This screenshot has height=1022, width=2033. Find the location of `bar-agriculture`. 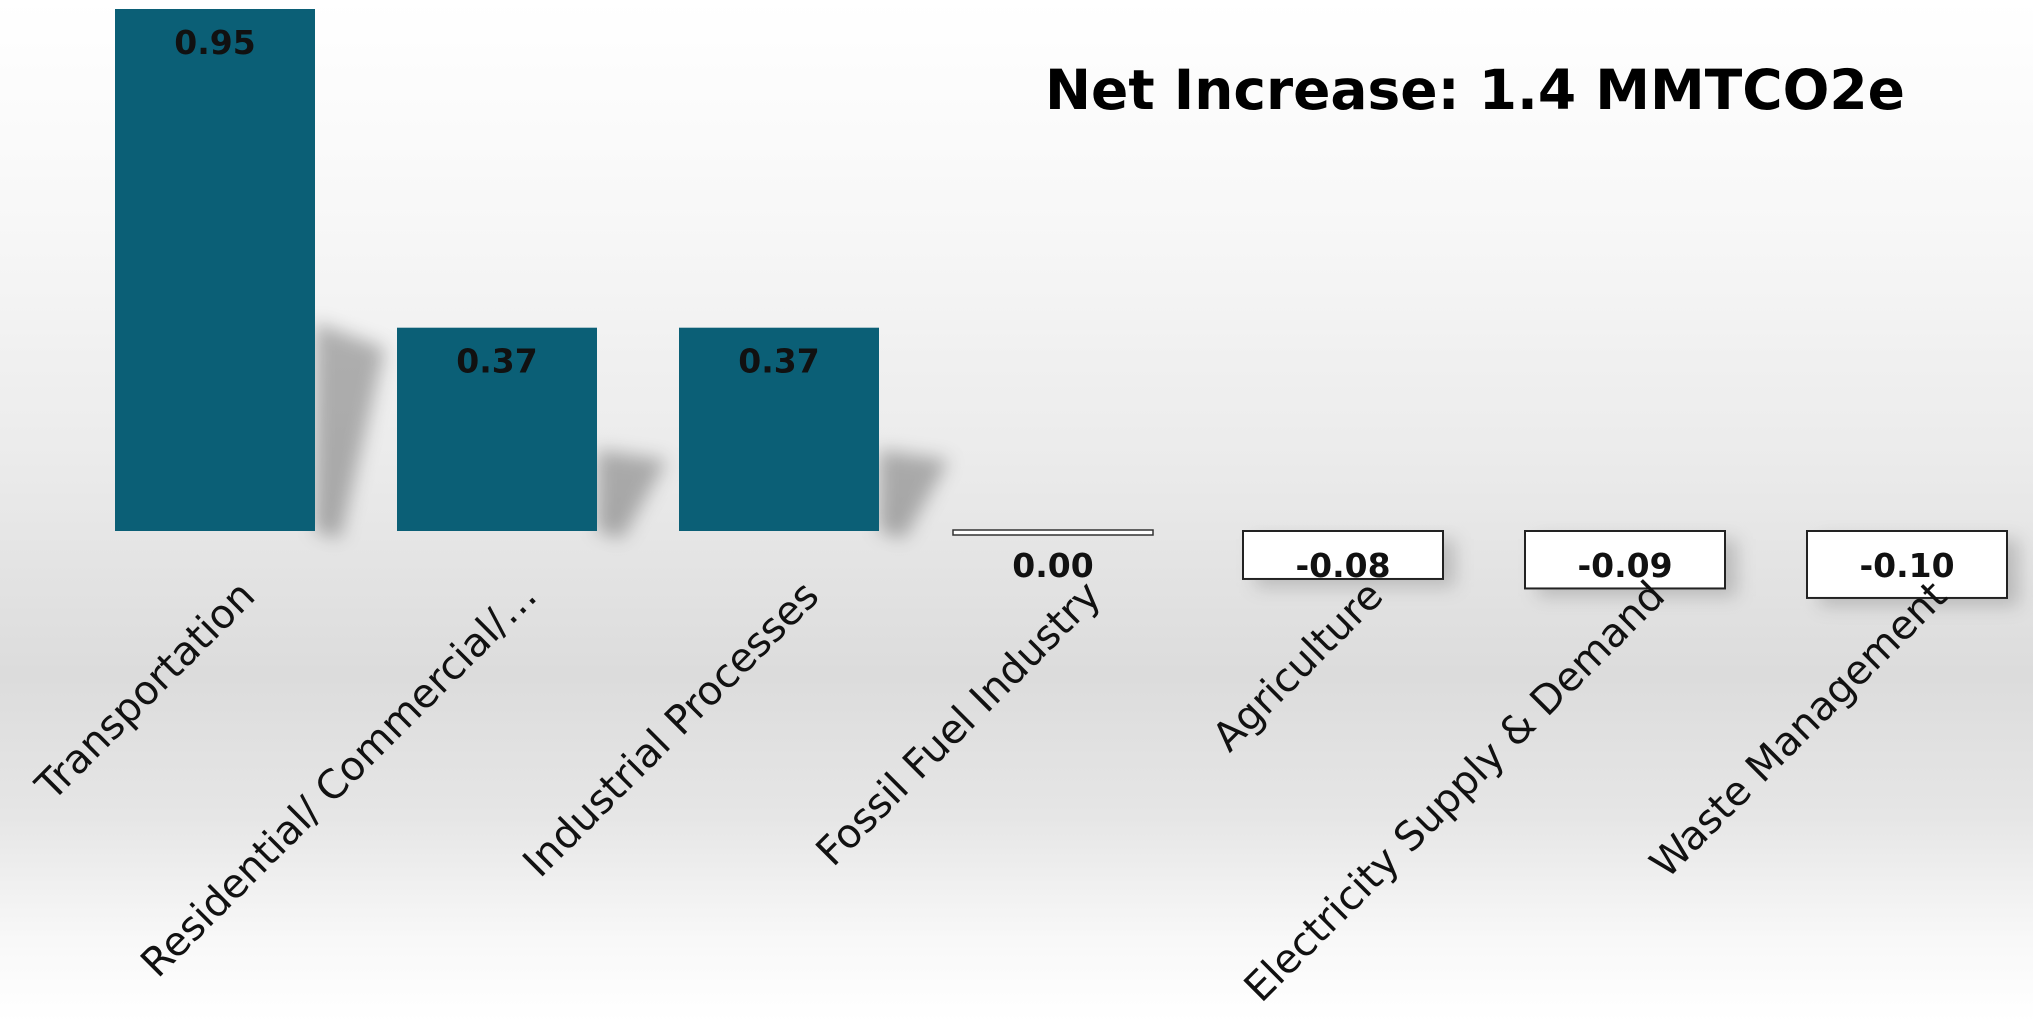

bar-agriculture is located at coordinates (1343, 555).